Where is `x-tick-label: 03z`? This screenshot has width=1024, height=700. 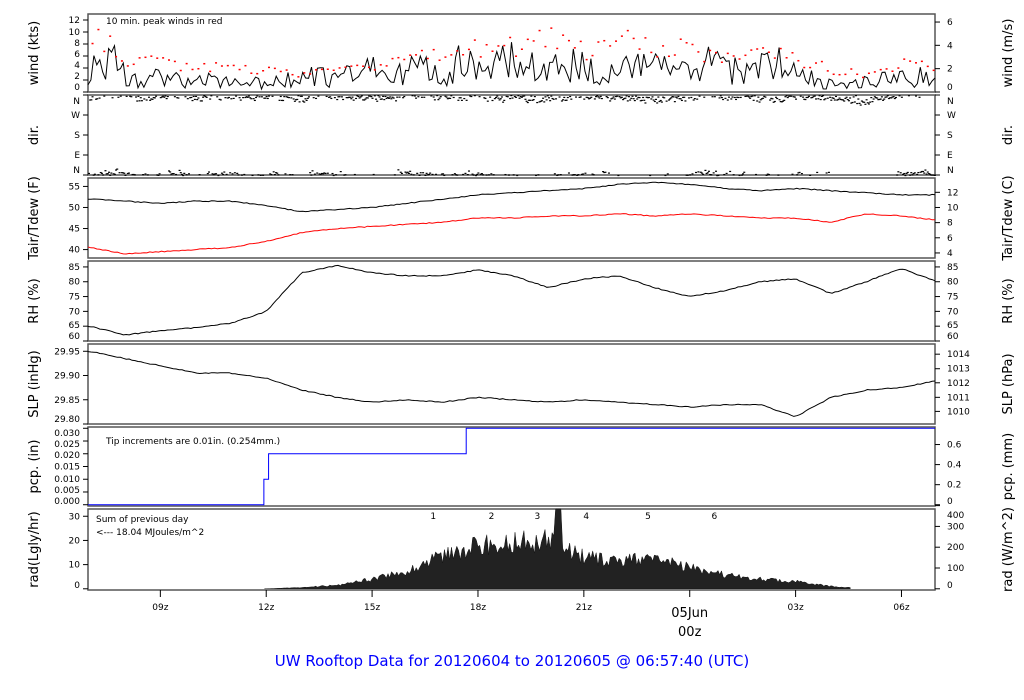 x-tick-label: 03z is located at coordinates (796, 608).